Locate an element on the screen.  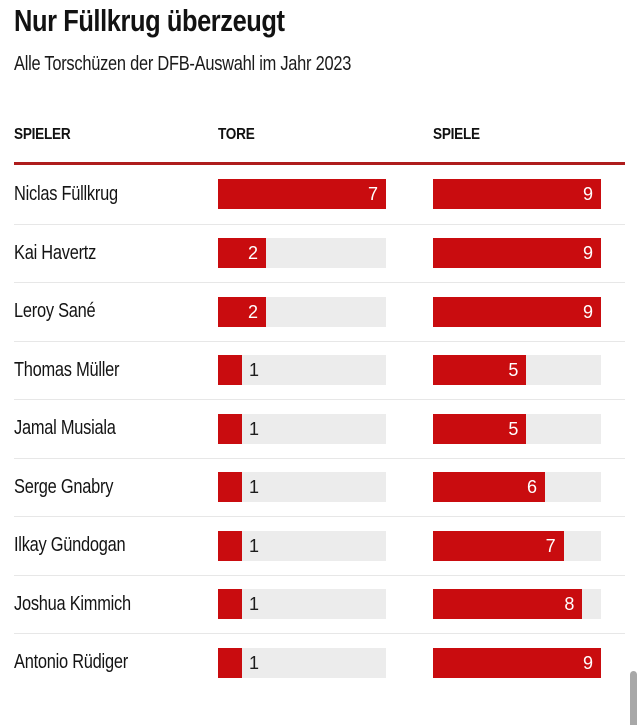
spiele-bar-fill: 7 is located at coordinates (498, 545).